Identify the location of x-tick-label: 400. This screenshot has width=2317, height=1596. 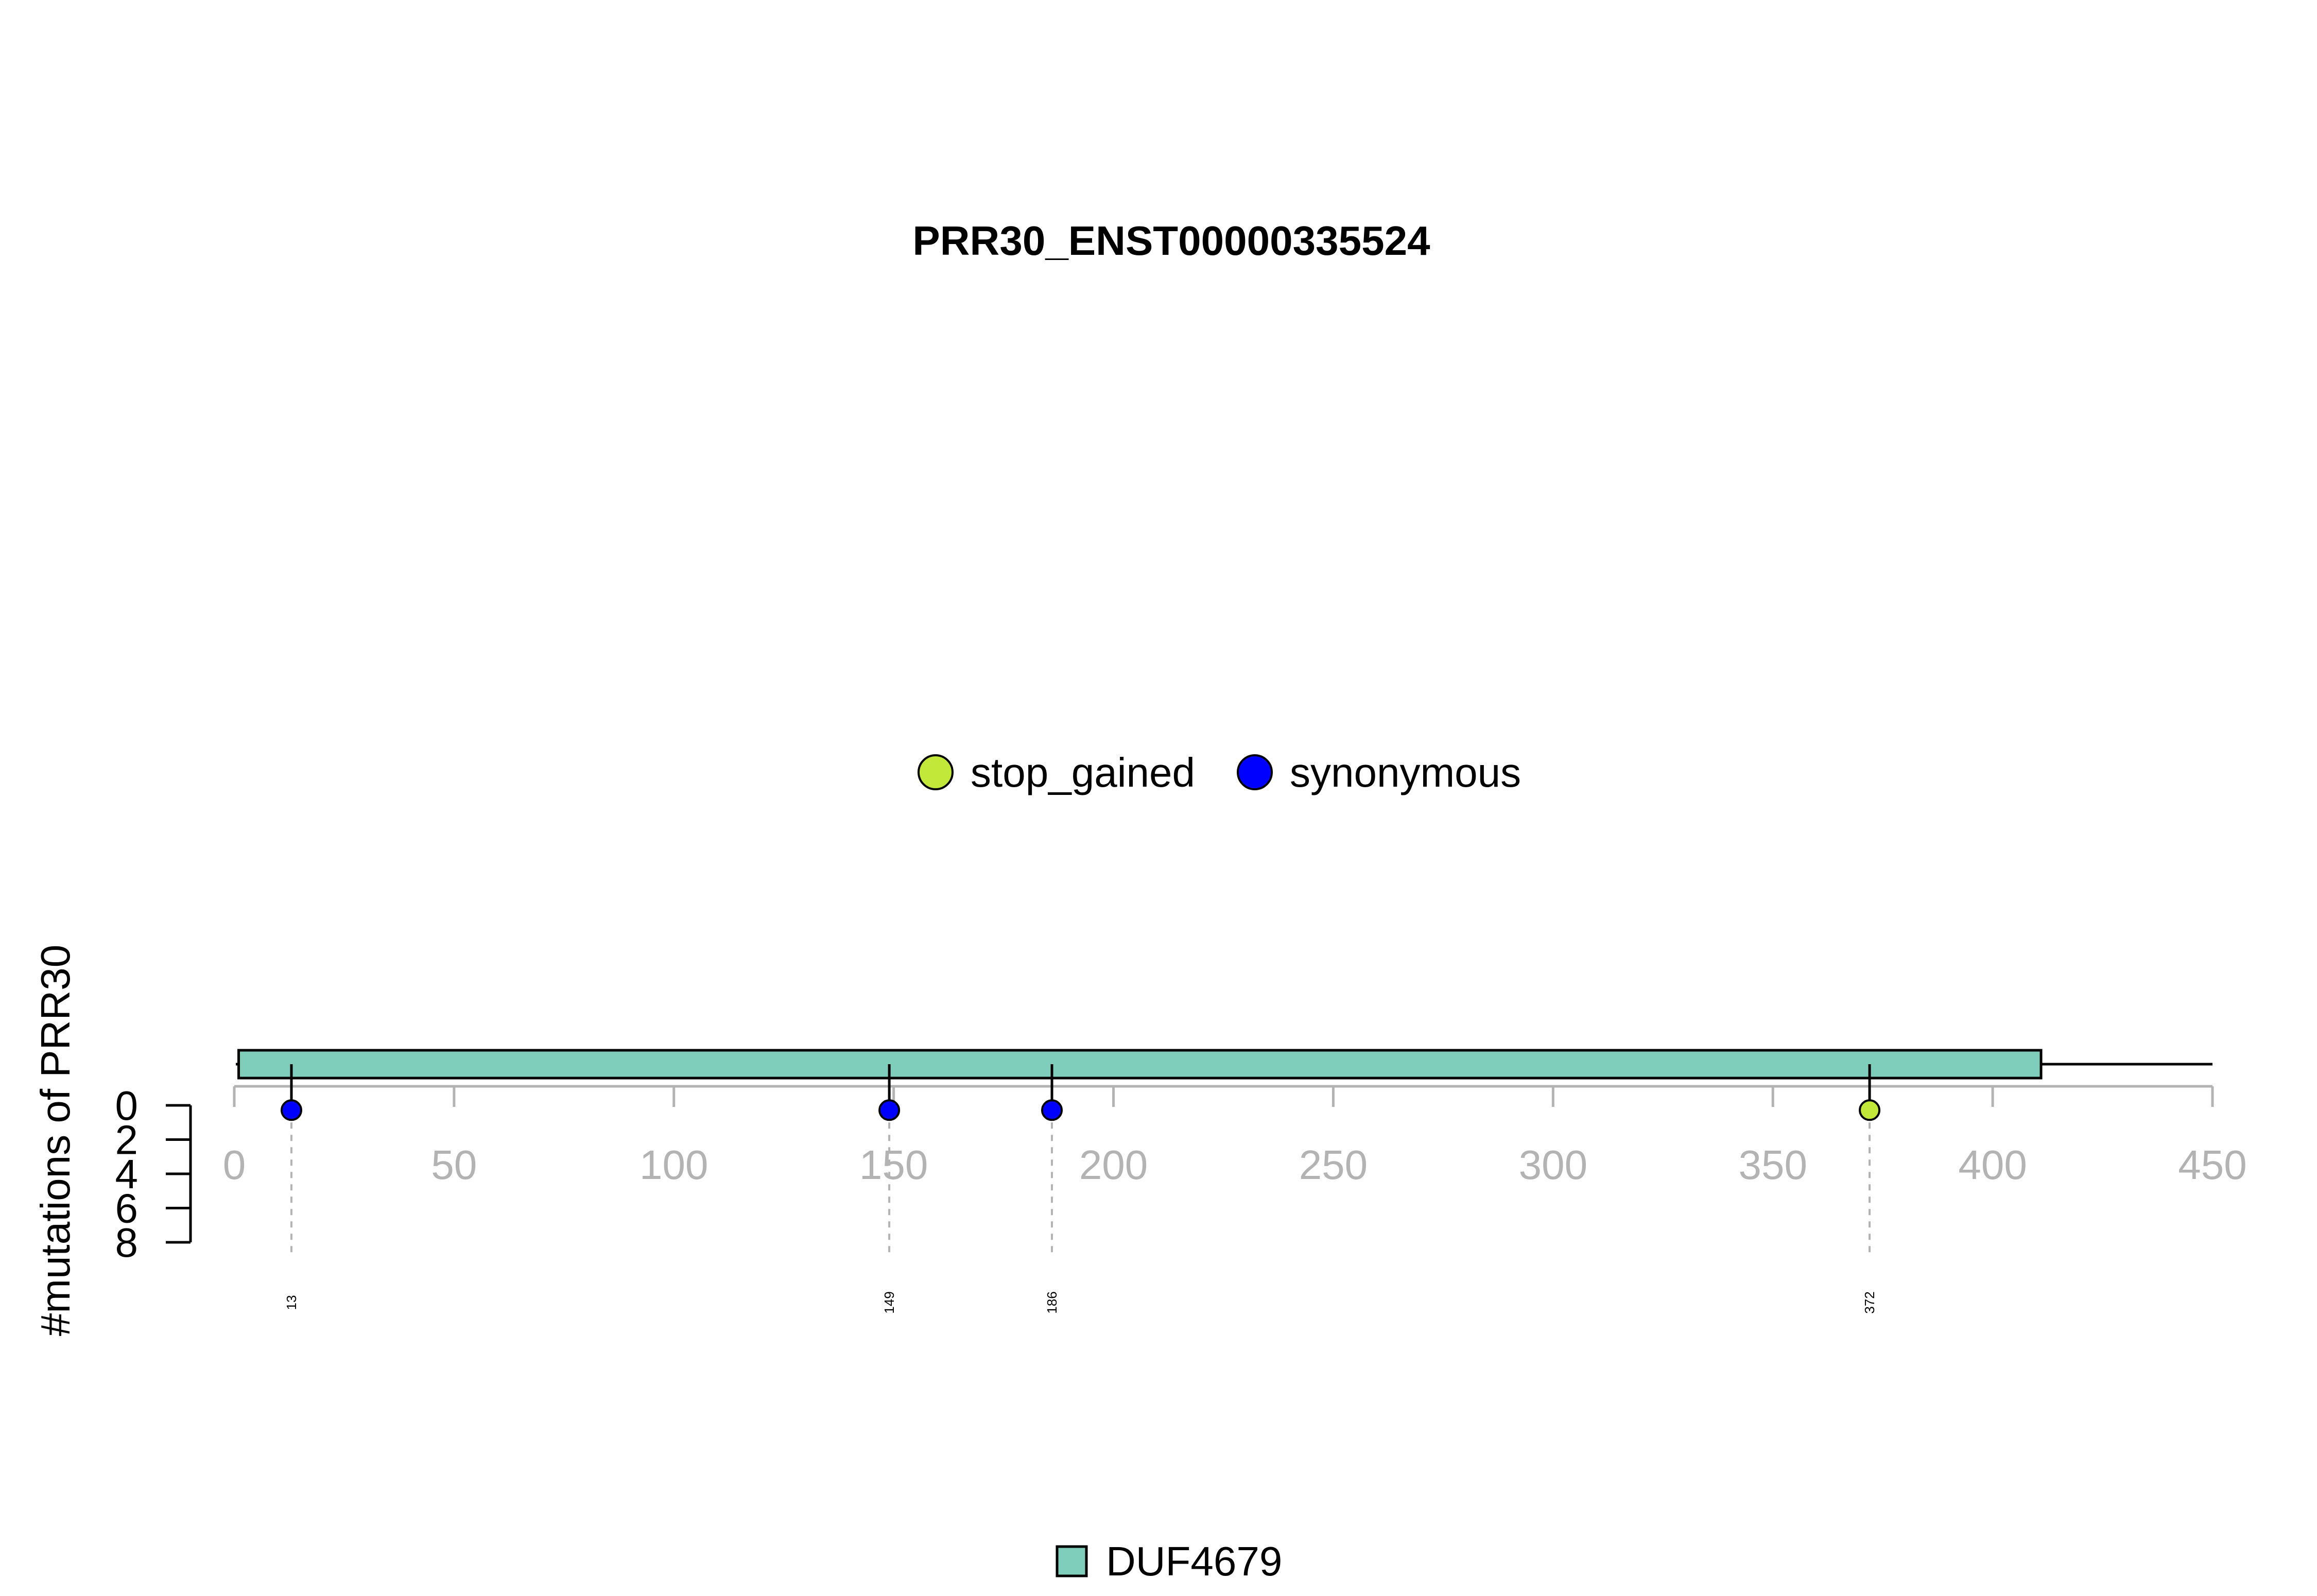
(1992, 1165).